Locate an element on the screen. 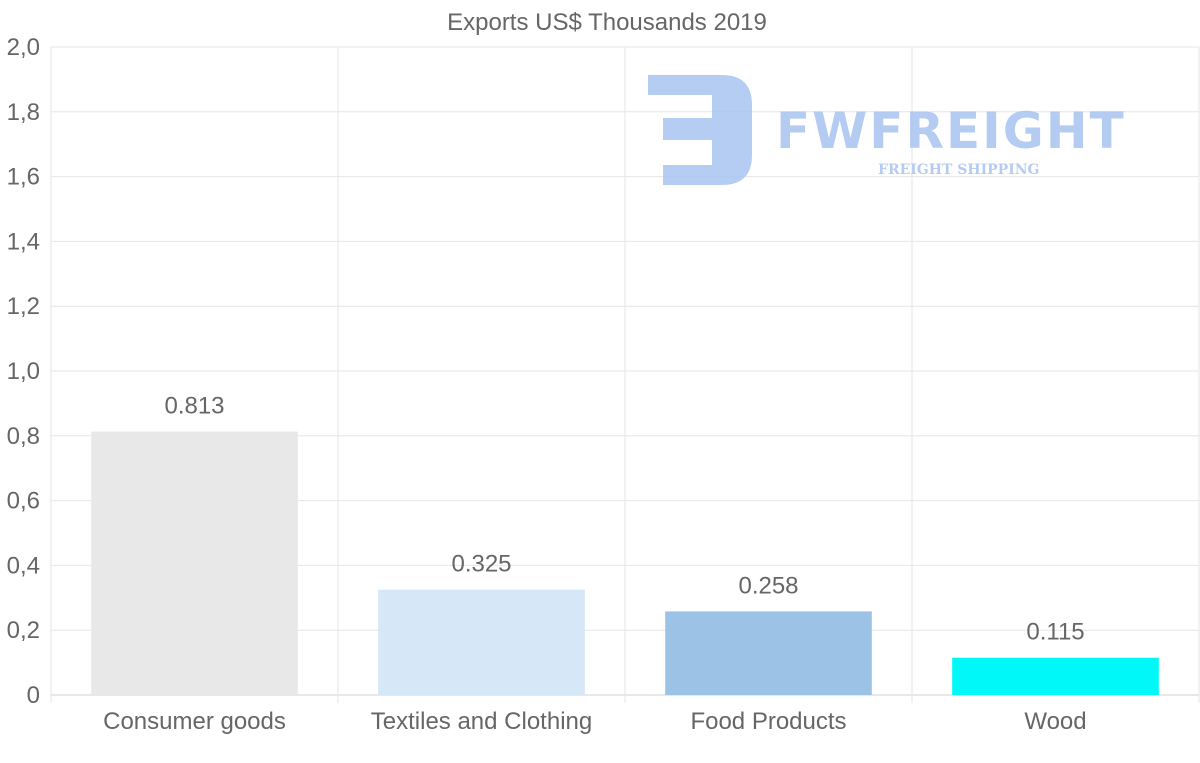 This screenshot has height=763, width=1200. data-label: 0.258 is located at coordinates (768, 585).